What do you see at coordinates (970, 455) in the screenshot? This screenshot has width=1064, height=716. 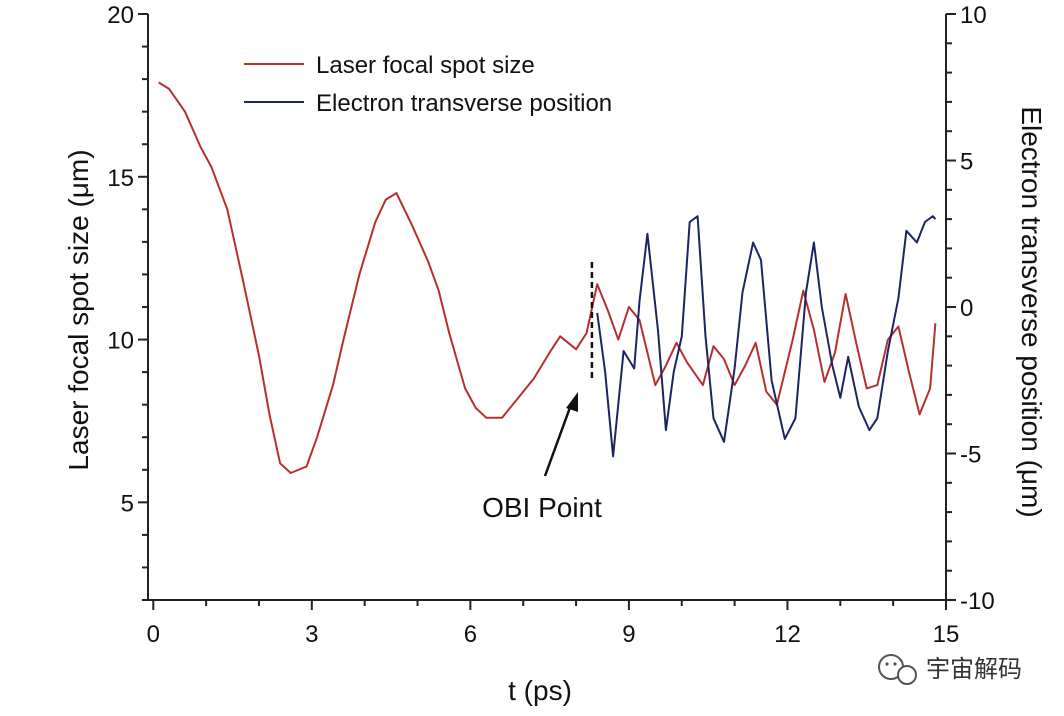 I see `y2-tick-label: -5` at bounding box center [970, 455].